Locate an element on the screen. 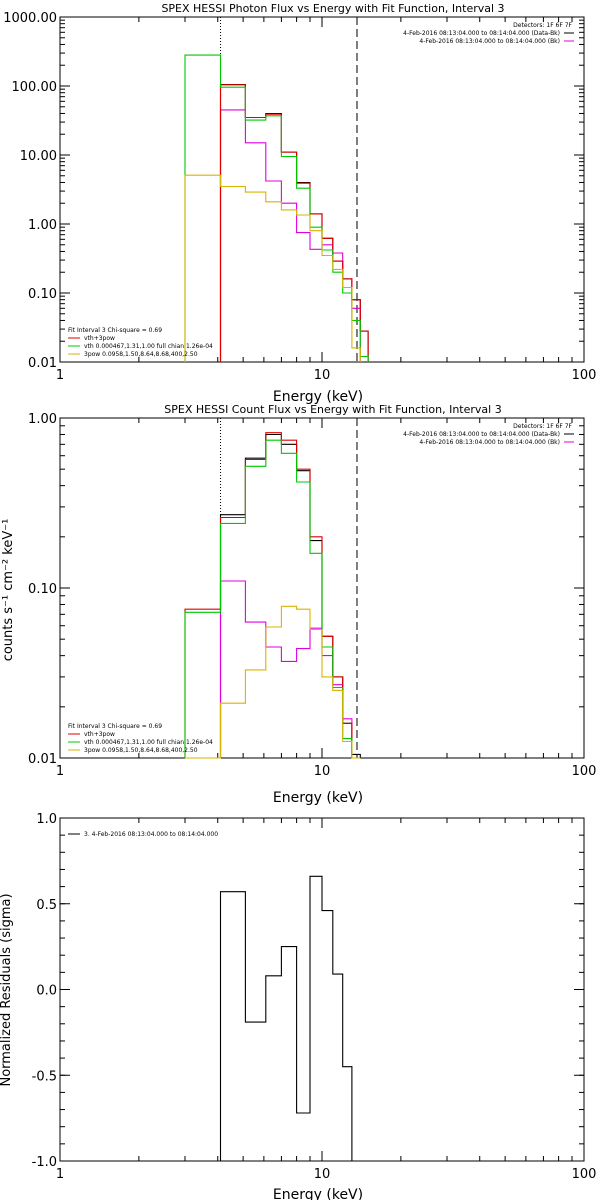  y-tick-label: 1.0 is located at coordinates (46, 819).